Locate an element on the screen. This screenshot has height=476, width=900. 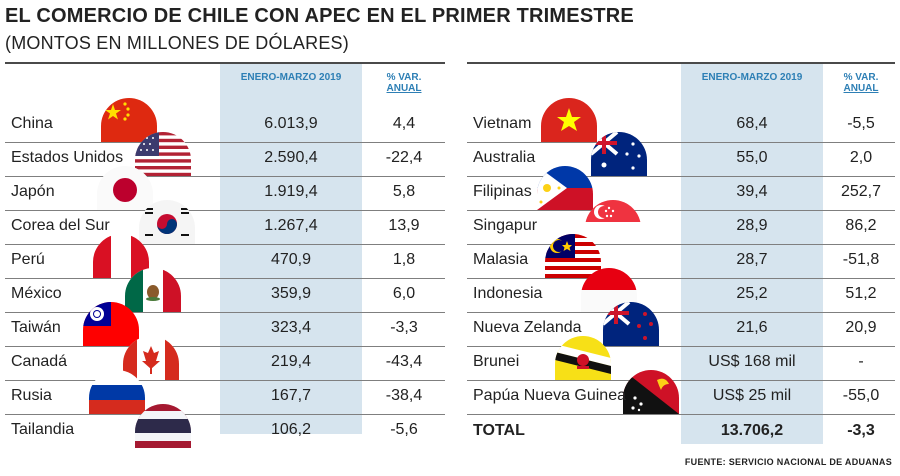
table-row: Filipinas 39,4 252,7 is located at coordinates (681, 188).